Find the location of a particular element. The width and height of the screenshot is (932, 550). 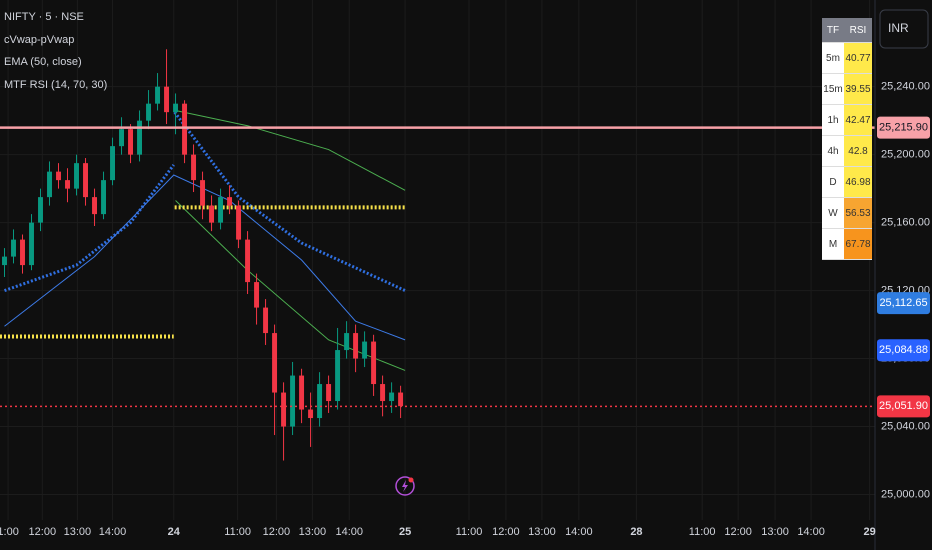

rsi-cell: 15m is located at coordinates (833, 89).